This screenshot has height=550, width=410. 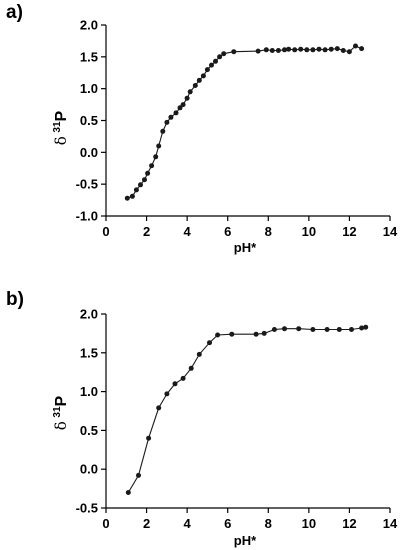 What do you see at coordinates (61, 412) in the screenshot?
I see `chart-b-y-axis-title: δ 31P` at bounding box center [61, 412].